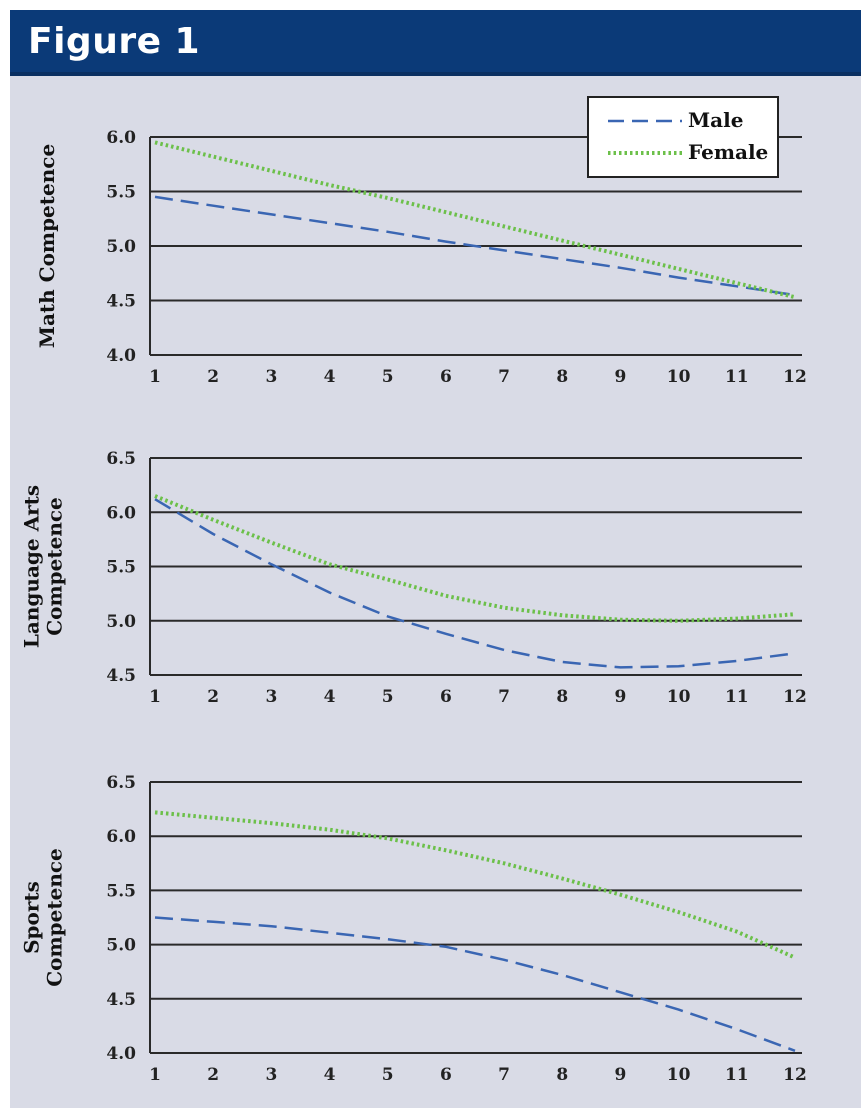 Image resolution: width=861 pixels, height=1108 pixels. What do you see at coordinates (32, 917) in the screenshot?
I see `y-axis-title: Sports` at bounding box center [32, 917].